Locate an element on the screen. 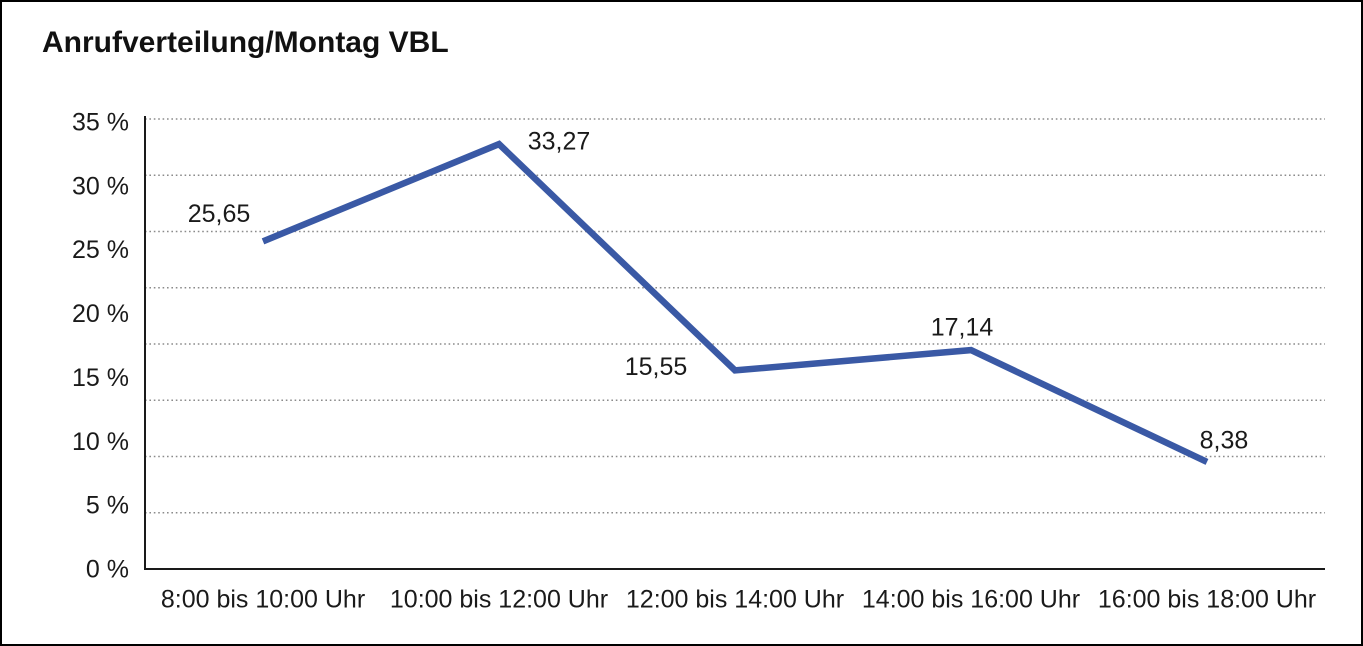  y-tick-label: 30 % is located at coordinates (100, 186).